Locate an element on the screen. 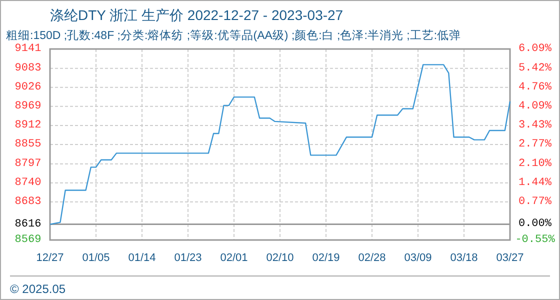  y-tick-label: 9026 is located at coordinates (28, 87).